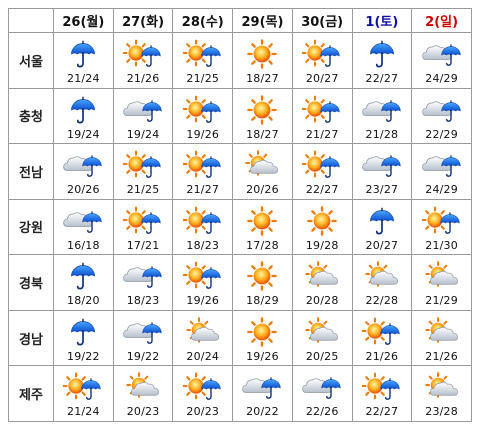  What do you see at coordinates (83, 245) in the screenshot?
I see `temperature-range: 16/18` at bounding box center [83, 245].